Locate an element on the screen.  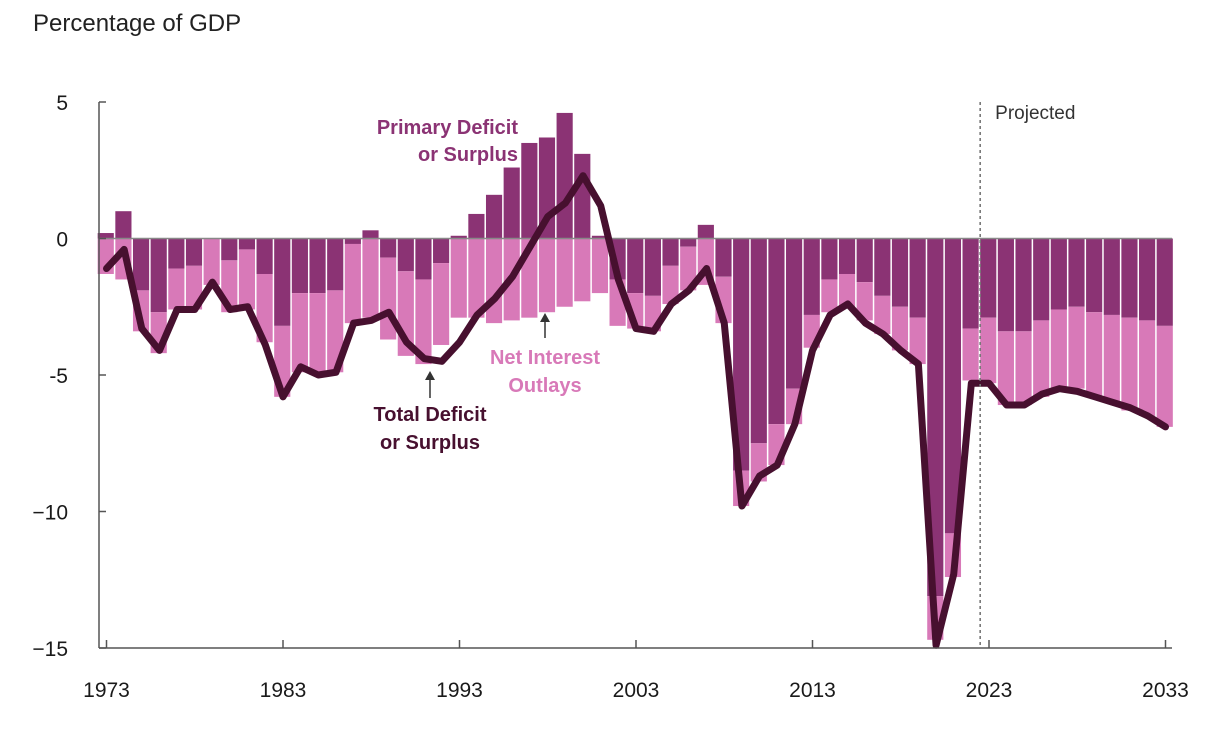
primary-bar-2022 is located at coordinates (970, 283).